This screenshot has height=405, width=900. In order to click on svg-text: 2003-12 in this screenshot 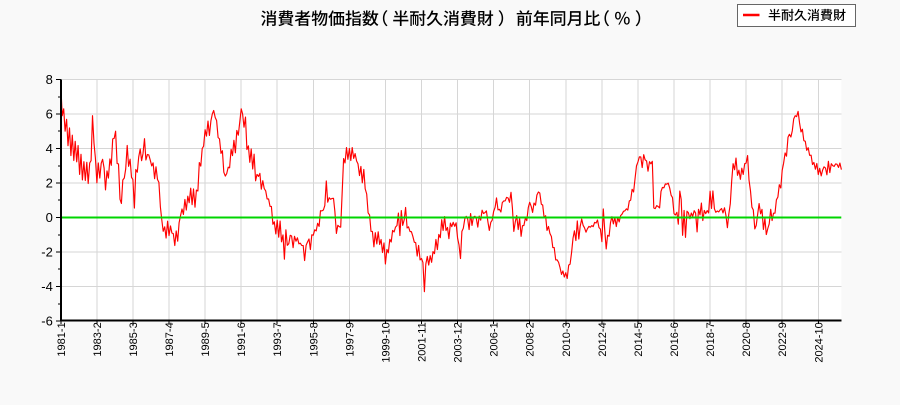, I will do `click(459, 342)`.